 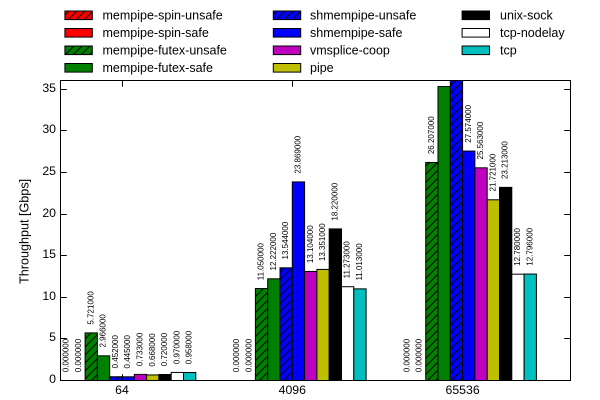 I want to click on svg-text: Throughput [Gbps], so click(x=25, y=231).